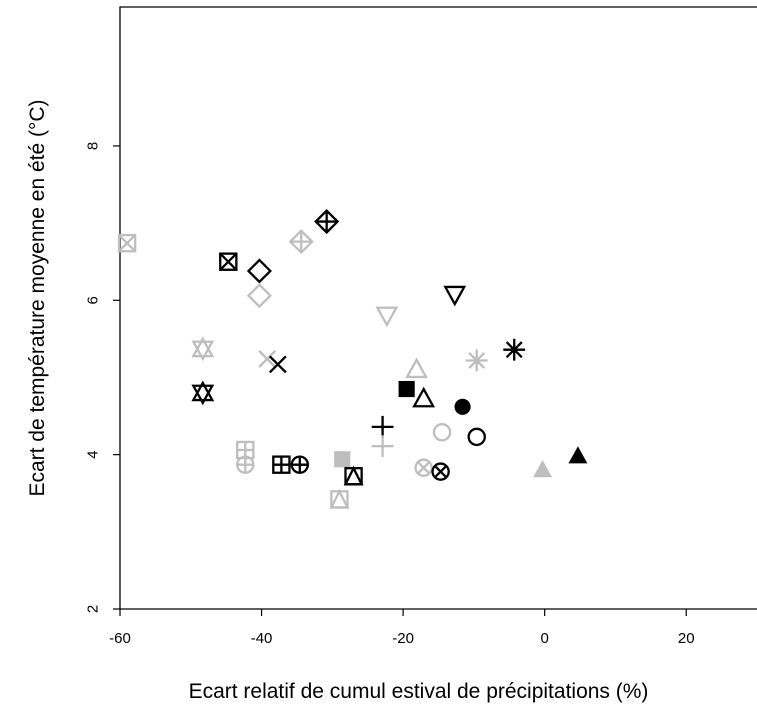 Image resolution: width=757 pixels, height=711 pixels. What do you see at coordinates (281, 464) in the screenshot?
I see `data-point-square-plus-black` at bounding box center [281, 464].